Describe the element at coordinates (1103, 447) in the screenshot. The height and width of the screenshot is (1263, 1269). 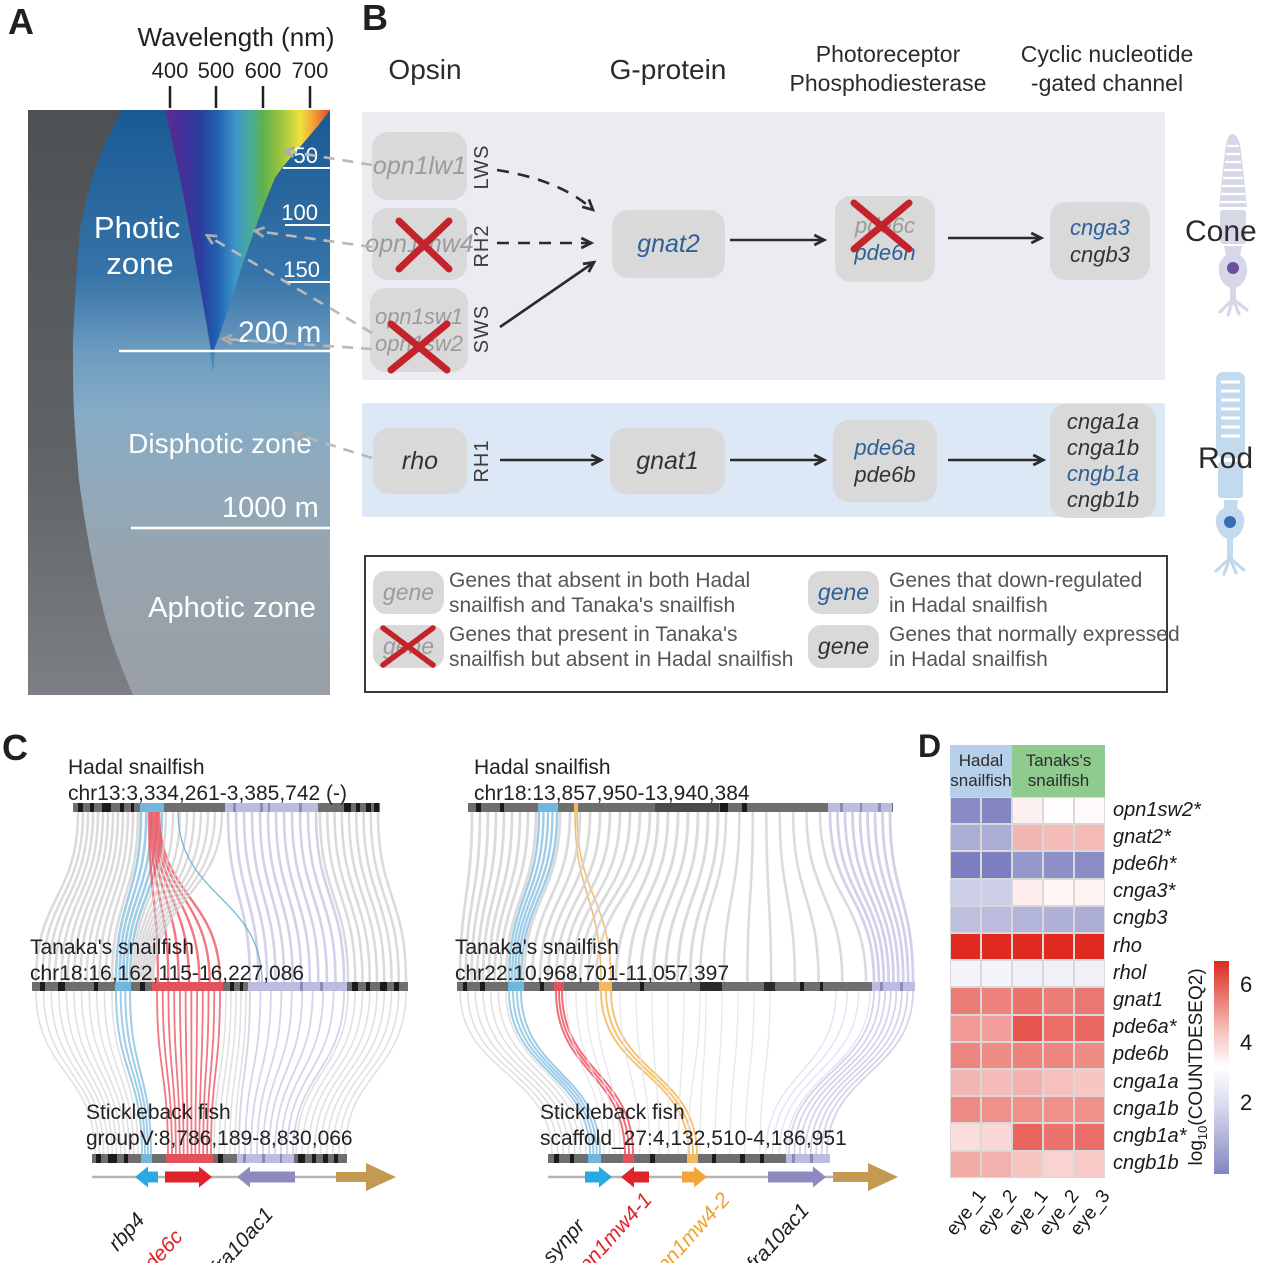
I see `gene-cnga1b: cnga1b` at that location.